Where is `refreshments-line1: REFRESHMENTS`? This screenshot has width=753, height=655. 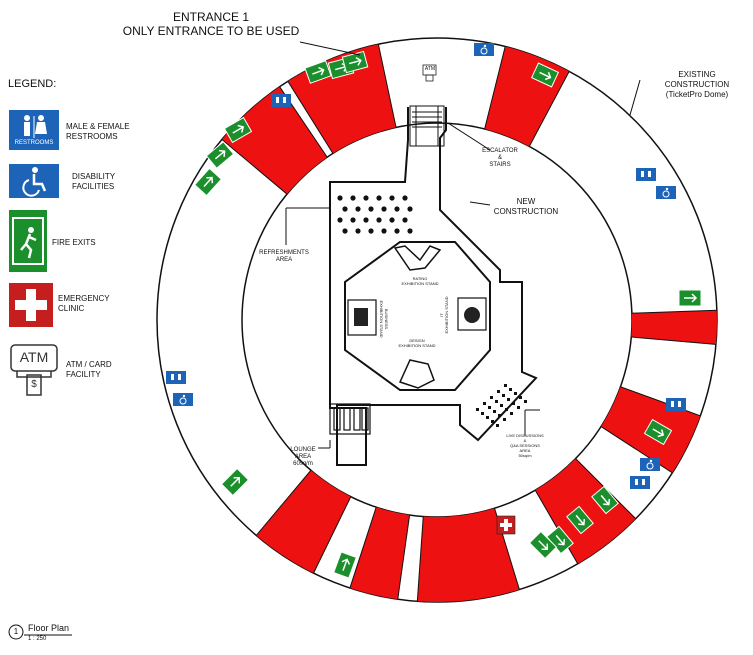 refreshments-line1: REFRESHMENTS is located at coordinates (284, 253).